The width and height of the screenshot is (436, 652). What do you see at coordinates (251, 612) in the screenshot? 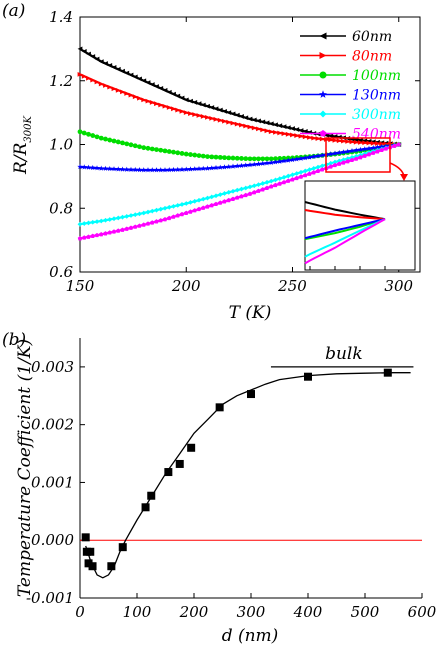
I see `panel-b-x-tick-label: 300` at bounding box center [251, 612].